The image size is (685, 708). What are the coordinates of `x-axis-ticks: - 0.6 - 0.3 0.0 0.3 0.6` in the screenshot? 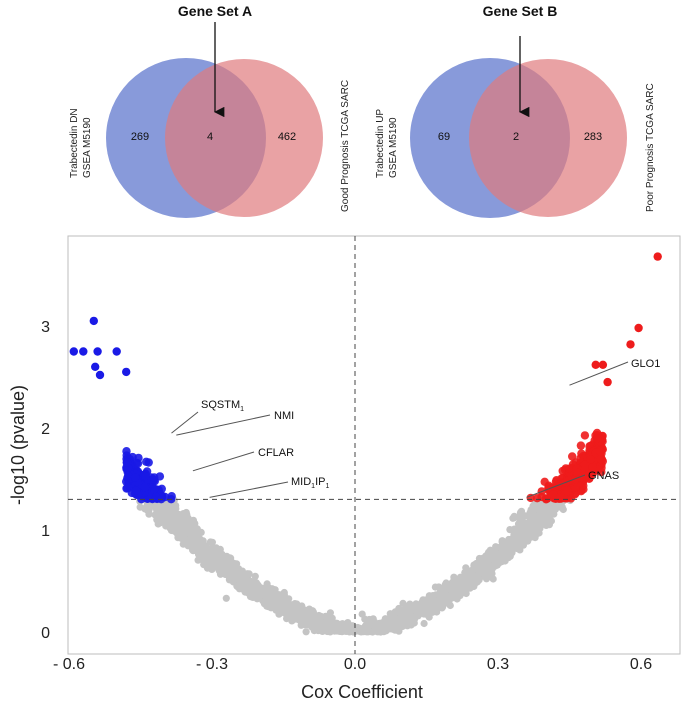 It's located at (352, 664).